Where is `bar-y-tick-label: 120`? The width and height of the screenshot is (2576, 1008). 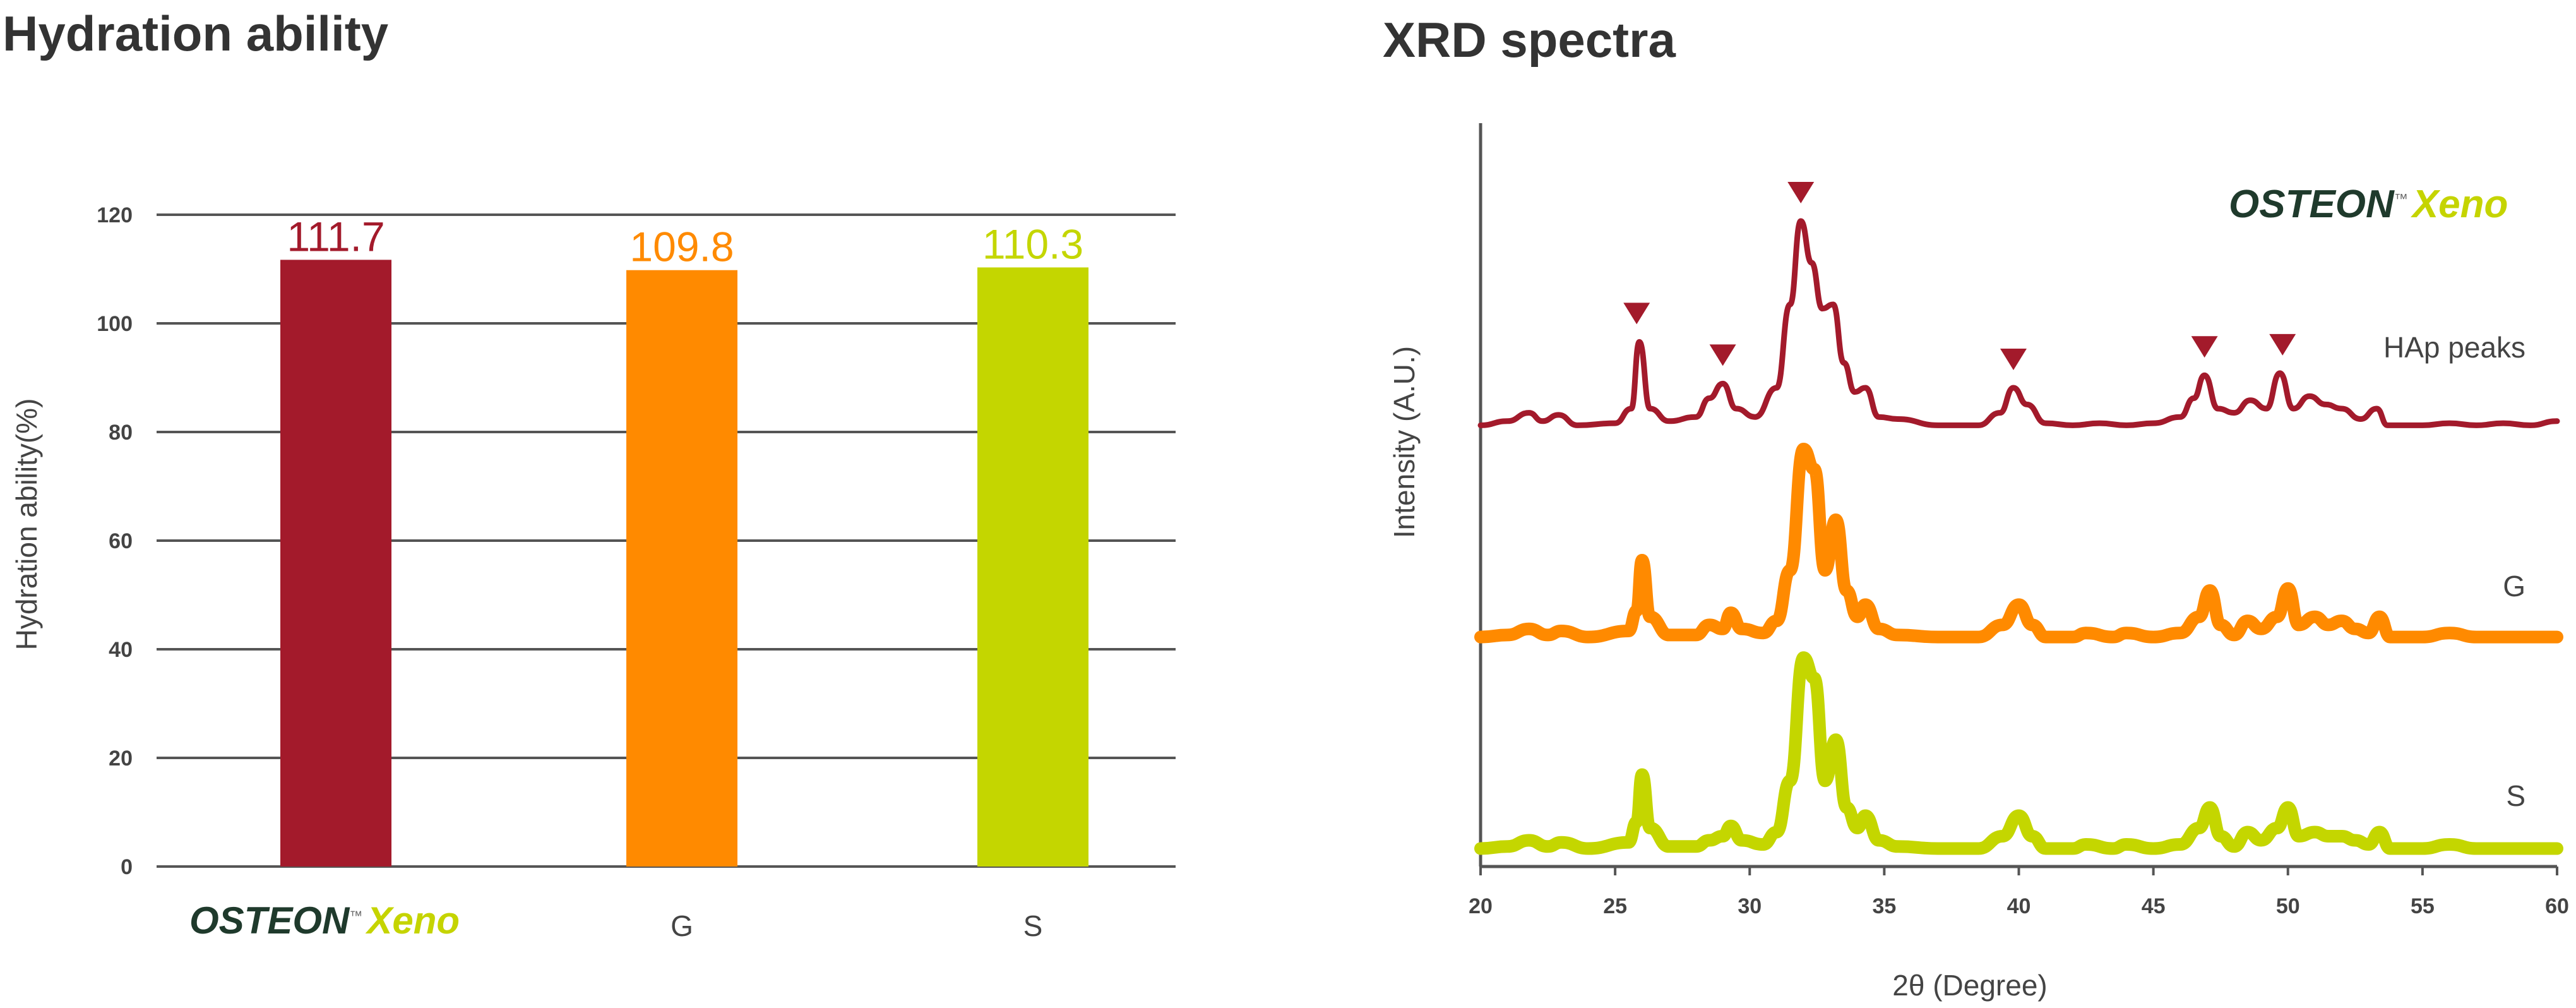
bar-y-tick-label: 120 is located at coordinates (115, 215).